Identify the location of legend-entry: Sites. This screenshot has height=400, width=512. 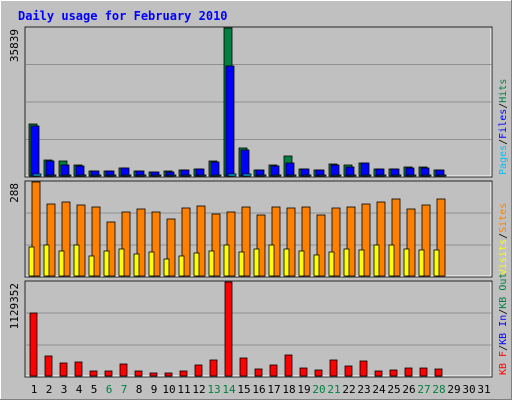
(503, 218).